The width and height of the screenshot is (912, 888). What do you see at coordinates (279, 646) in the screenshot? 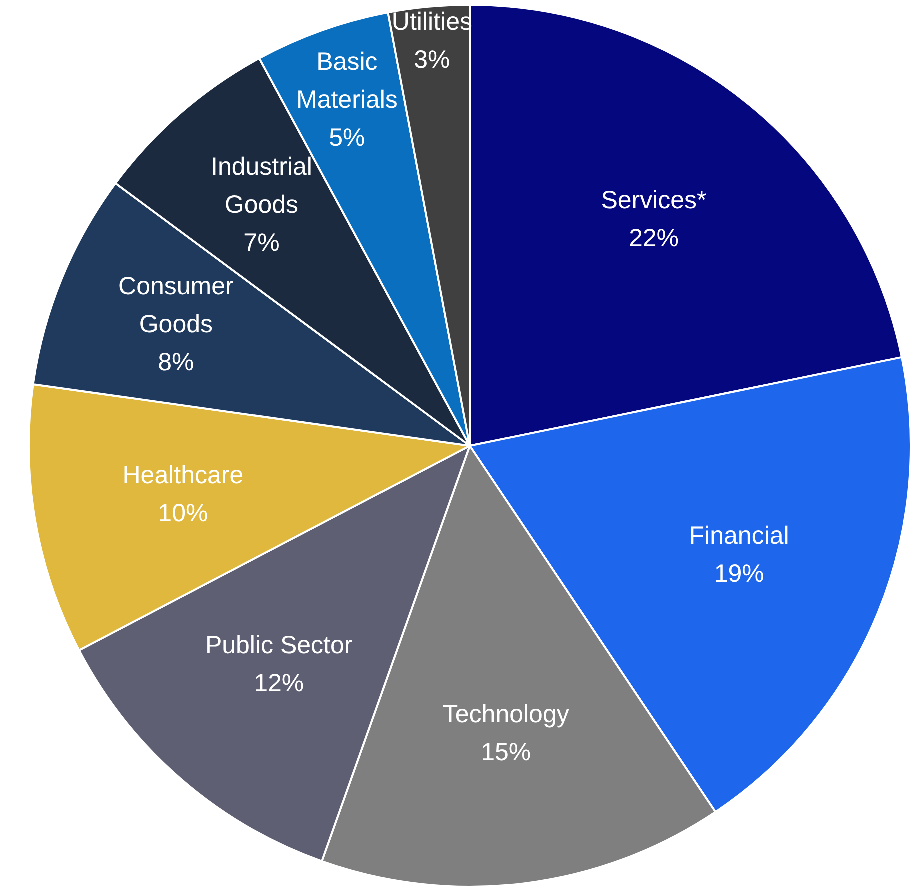
I see `slice-label: Public Sector` at bounding box center [279, 646].